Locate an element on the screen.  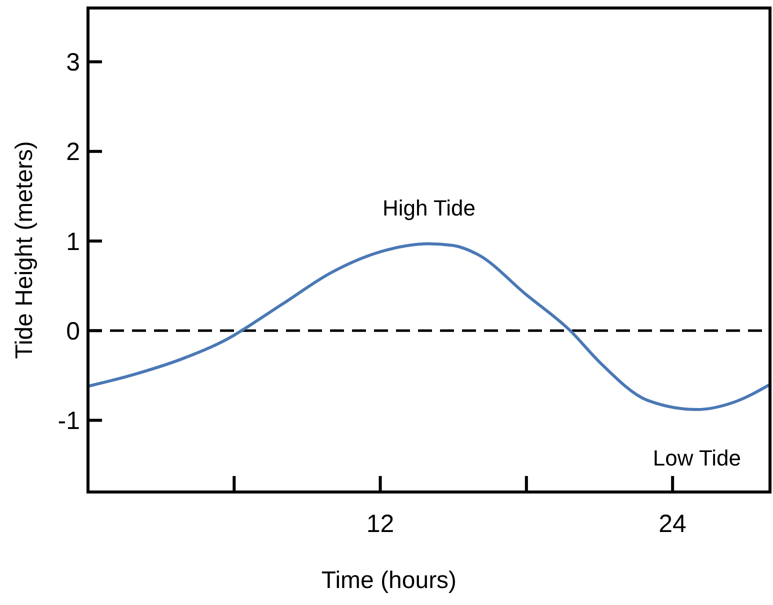
annotation: Low Tide is located at coordinates (696, 458).